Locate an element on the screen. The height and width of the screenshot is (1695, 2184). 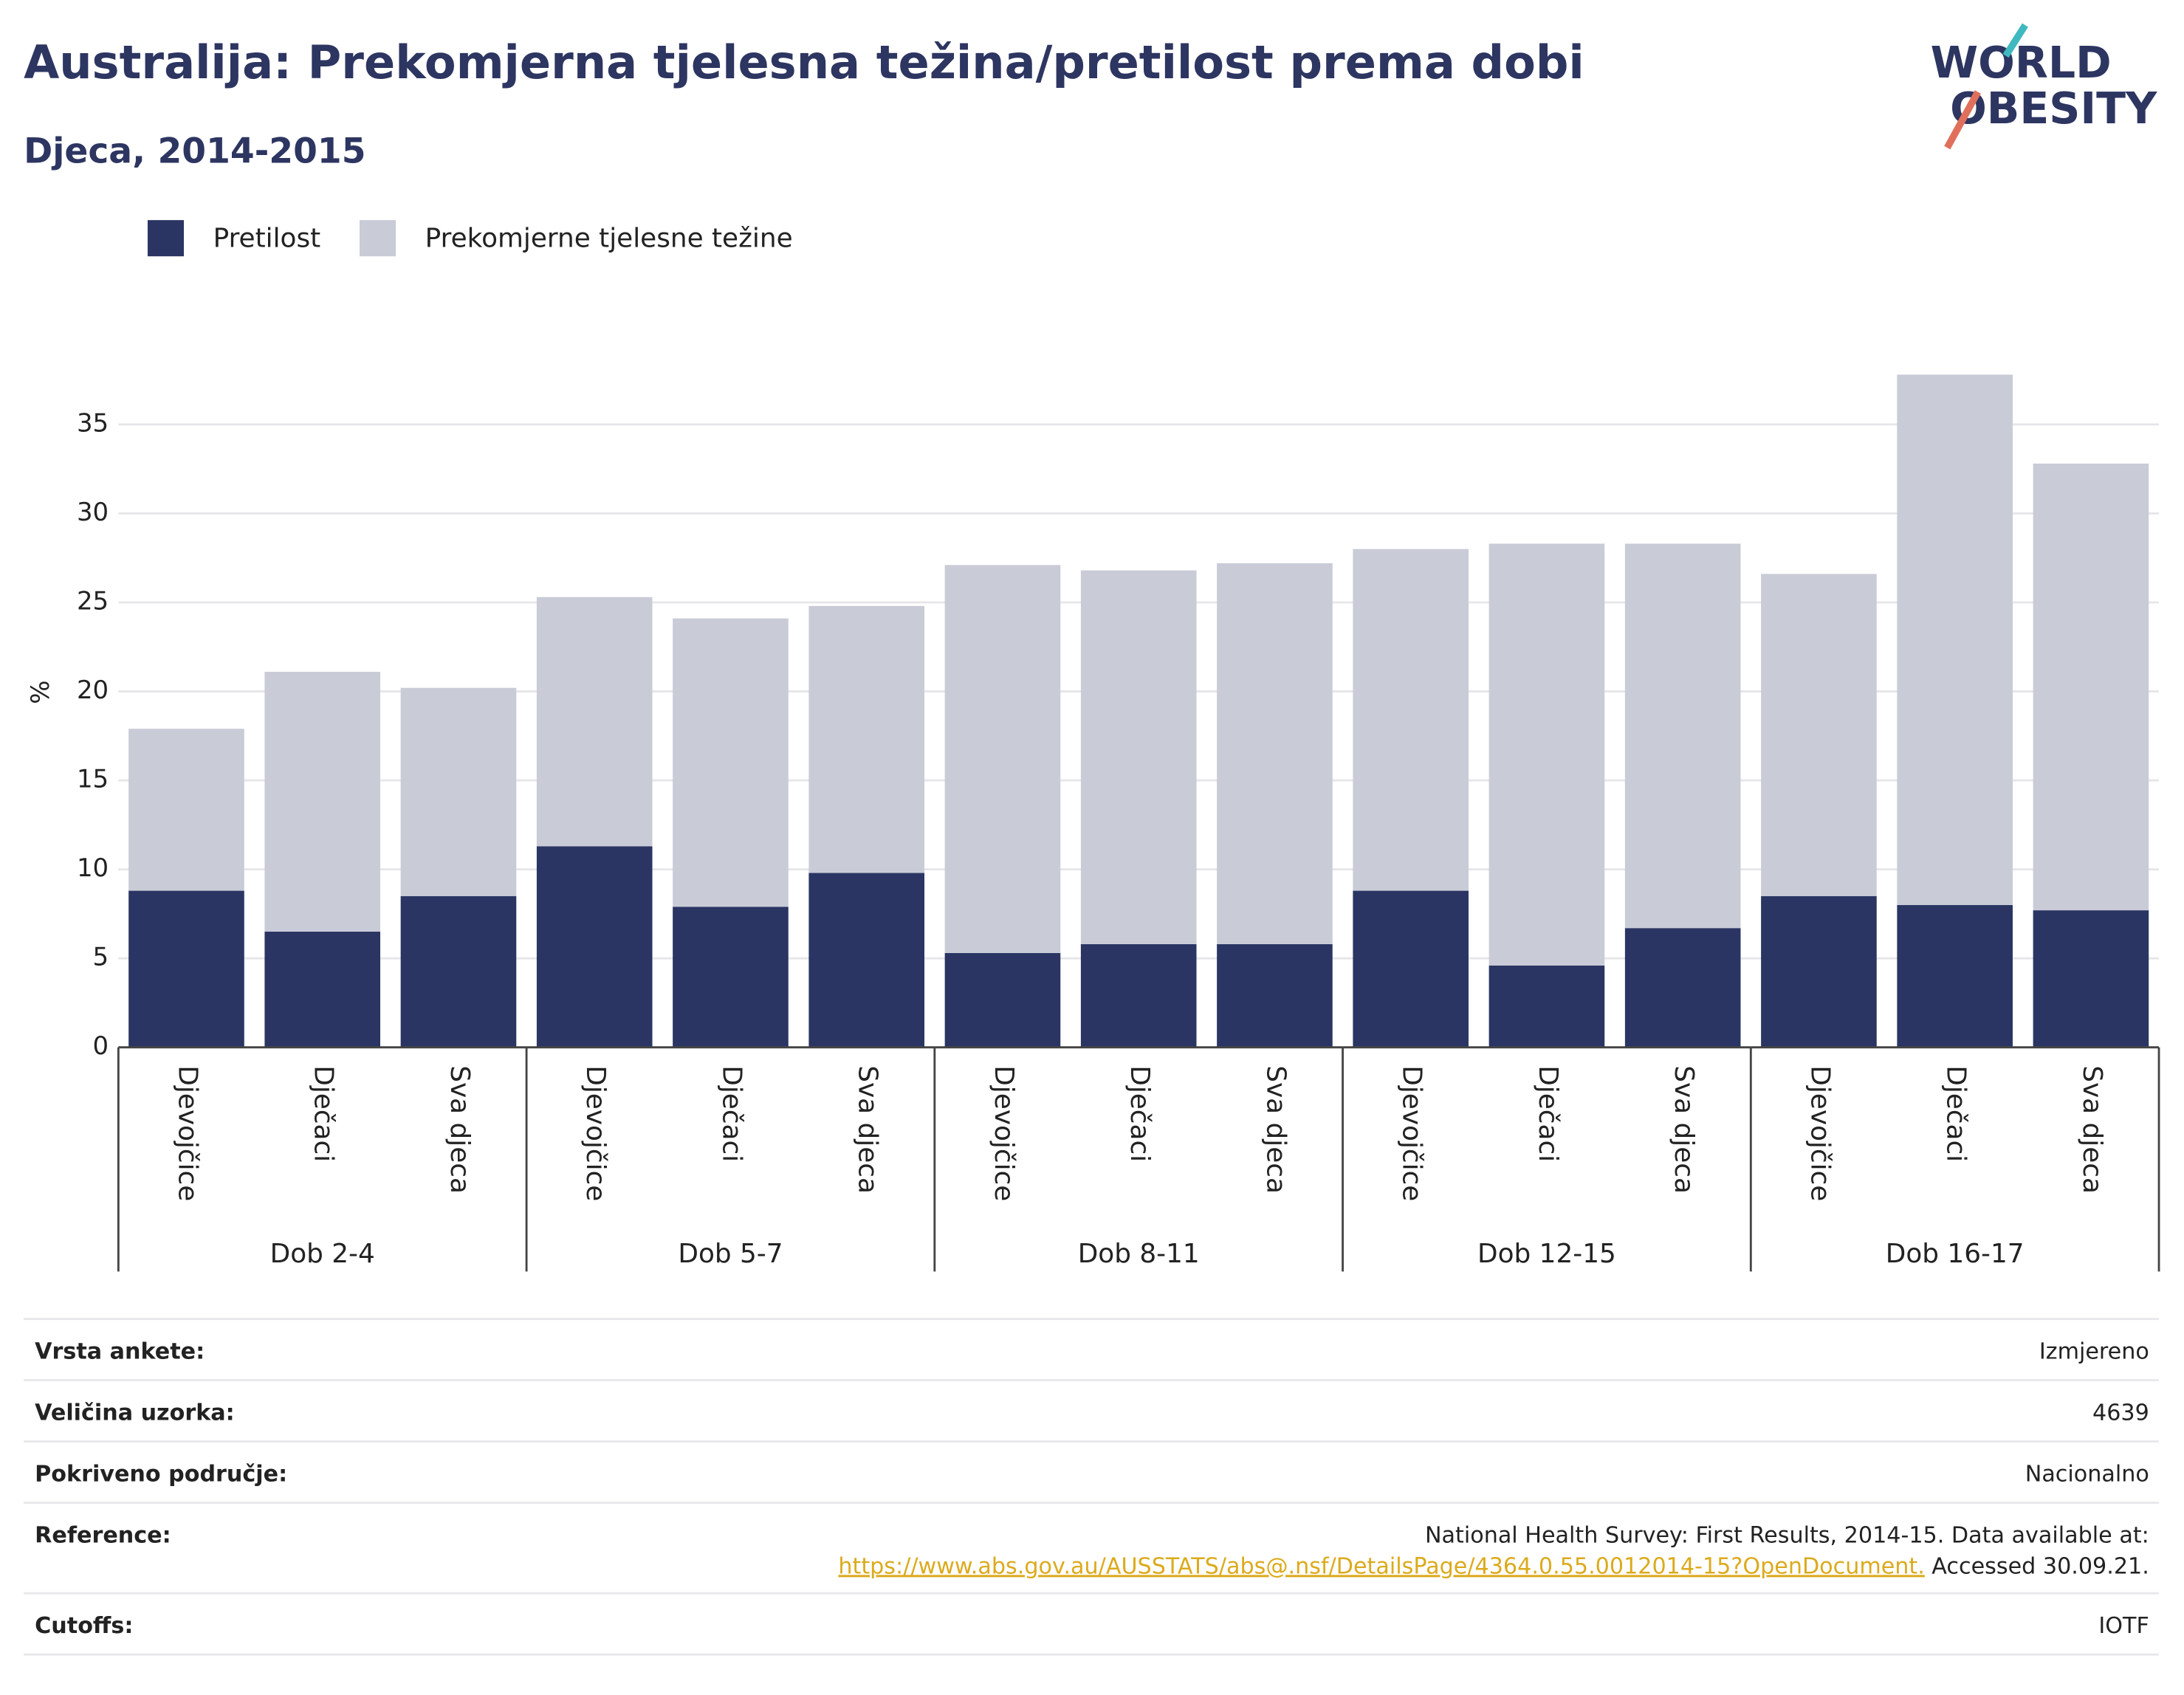
table-value: Nacionalno is located at coordinates (2087, 1474).